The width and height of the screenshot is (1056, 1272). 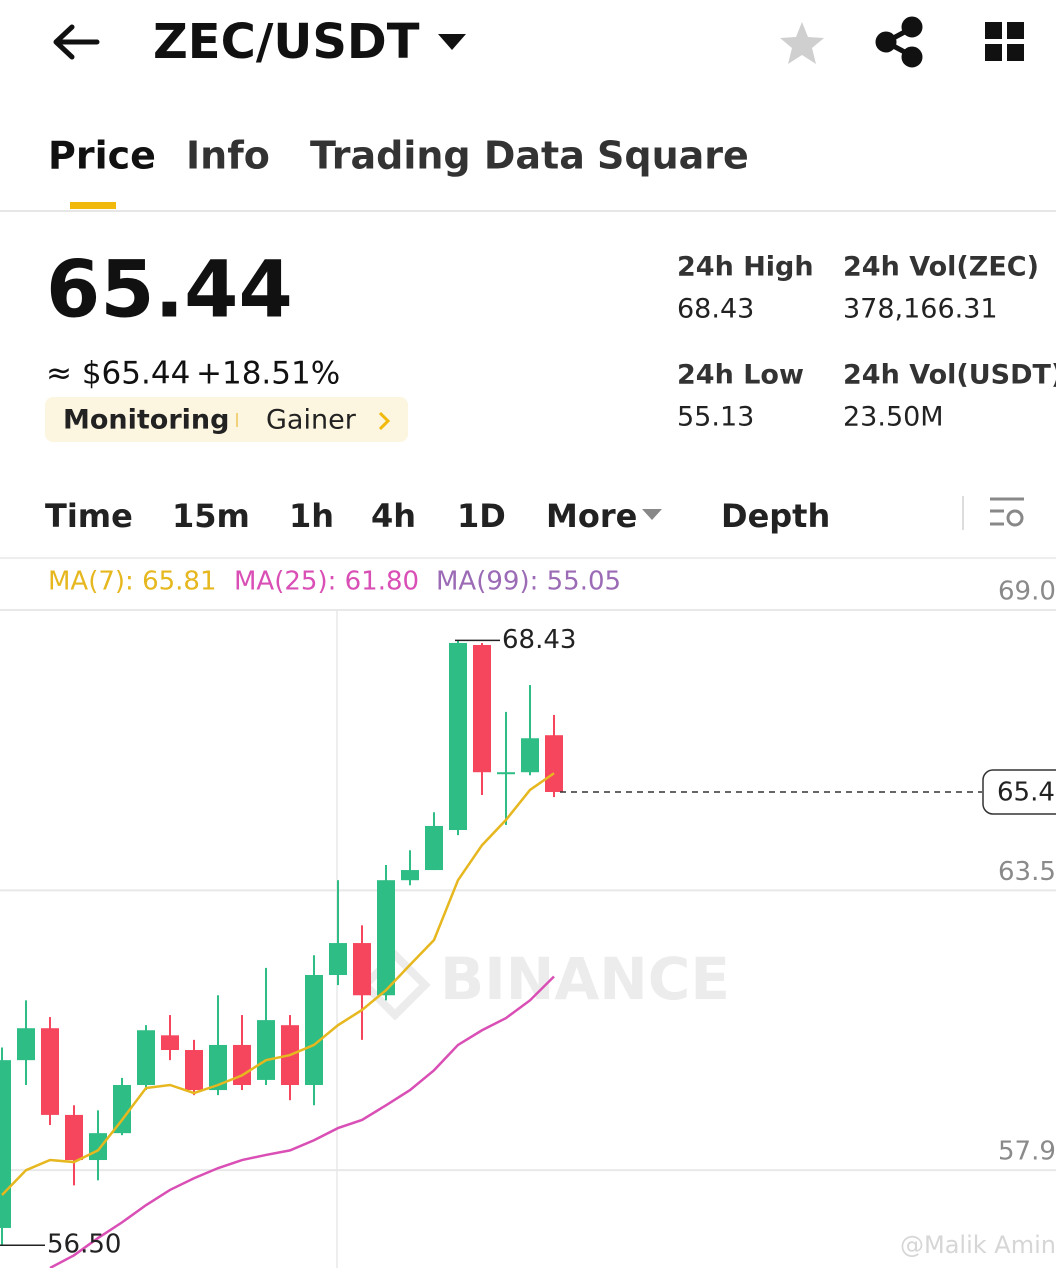 What do you see at coordinates (102, 156) in the screenshot?
I see `tab: Price` at bounding box center [102, 156].